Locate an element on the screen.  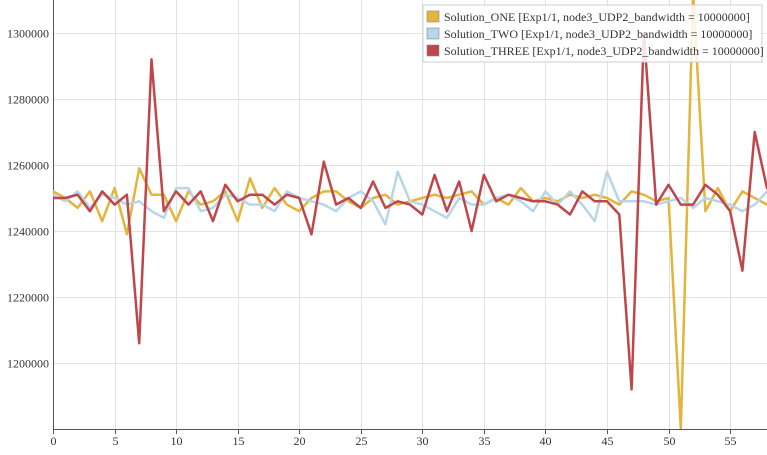
y-tick-label: 1260000 is located at coordinates (28, 166).